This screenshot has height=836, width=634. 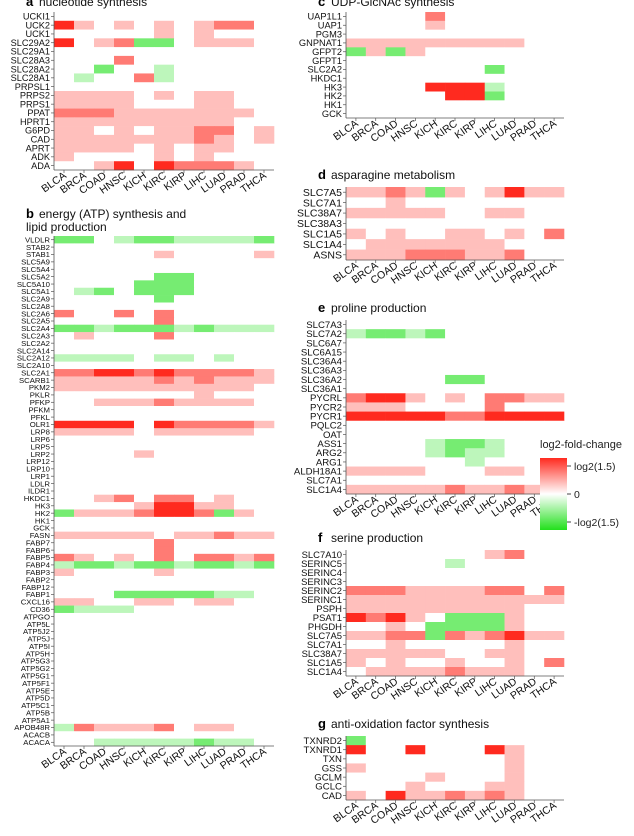 I want to click on row-label: ATP5D, so click(x=38, y=698).